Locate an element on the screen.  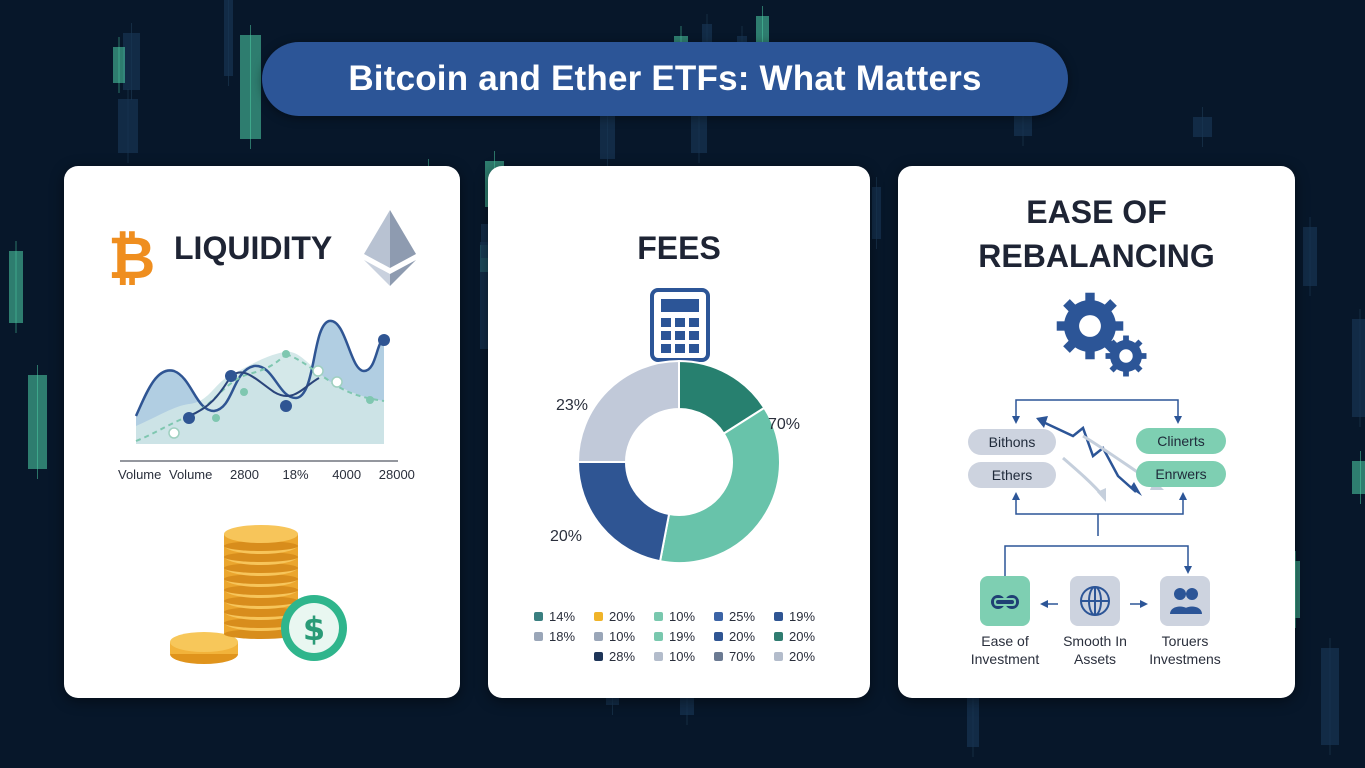
axis-label: 18% is located at coordinates (295, 474).